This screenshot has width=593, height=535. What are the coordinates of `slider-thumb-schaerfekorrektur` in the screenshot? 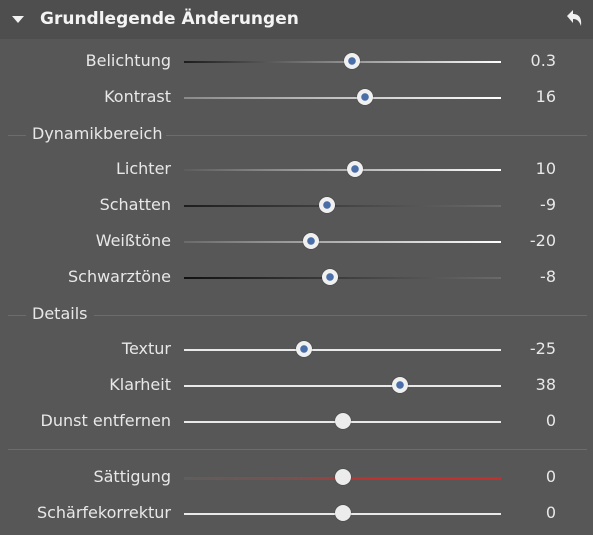 It's located at (342, 513).